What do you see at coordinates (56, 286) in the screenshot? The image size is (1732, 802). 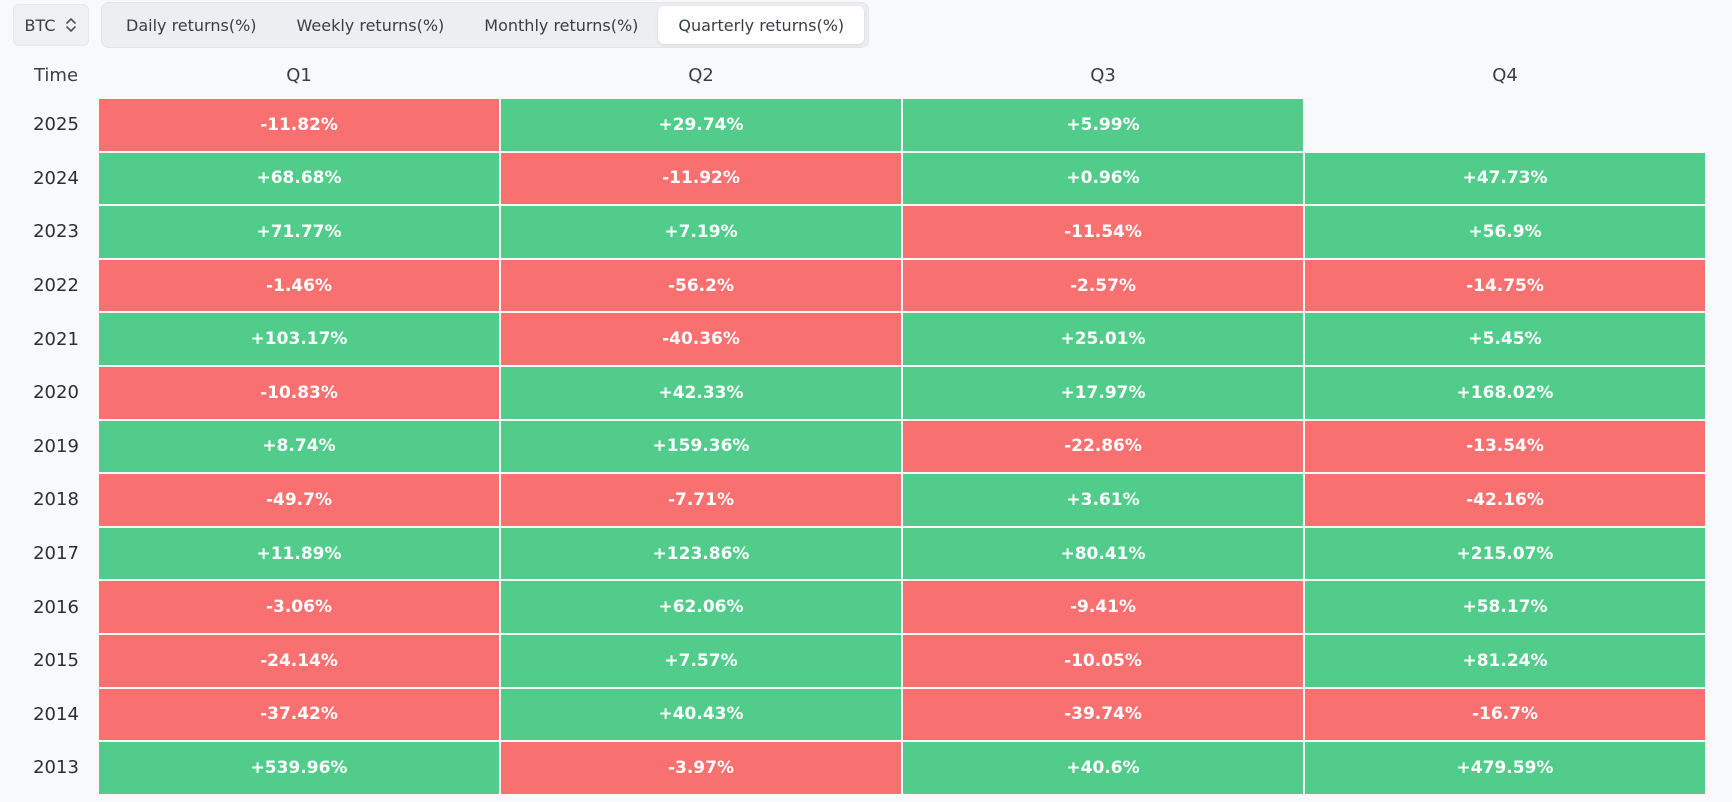 I see `row-year-label: 2022` at bounding box center [56, 286].